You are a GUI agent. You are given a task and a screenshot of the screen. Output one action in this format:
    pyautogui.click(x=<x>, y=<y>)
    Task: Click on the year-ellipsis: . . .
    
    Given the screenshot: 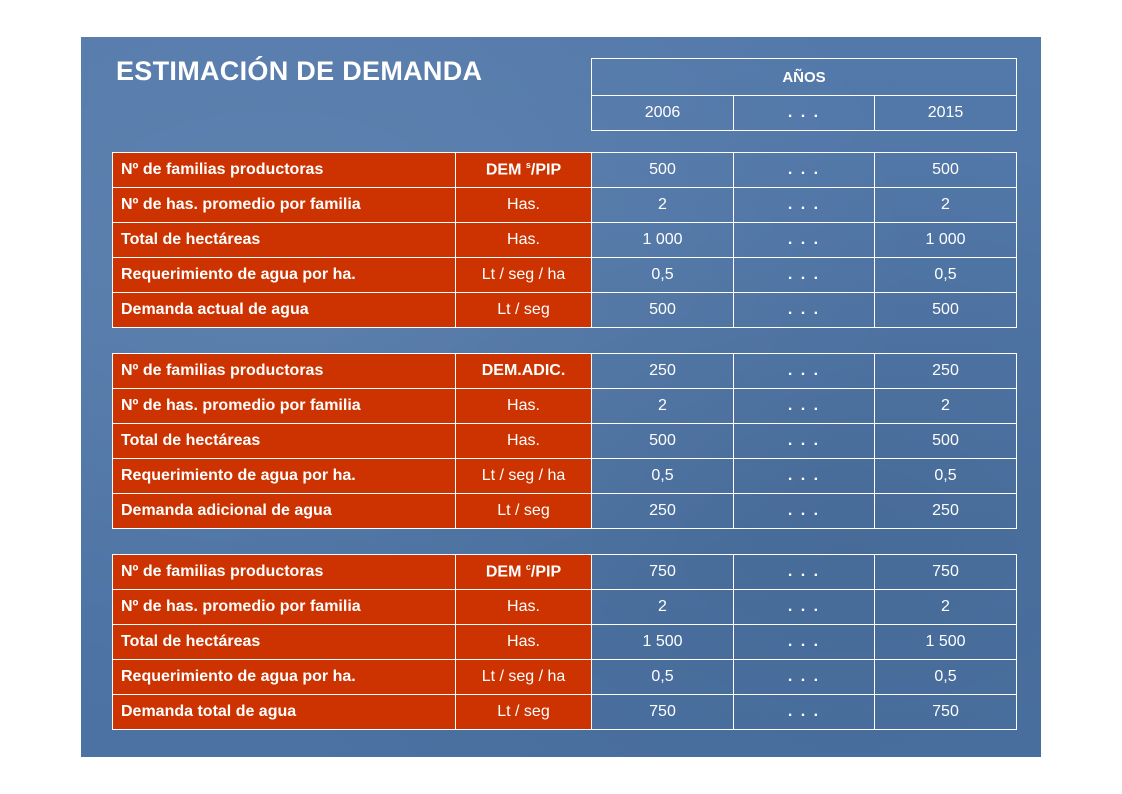 What is the action you would take?
    pyautogui.click(x=804, y=113)
    